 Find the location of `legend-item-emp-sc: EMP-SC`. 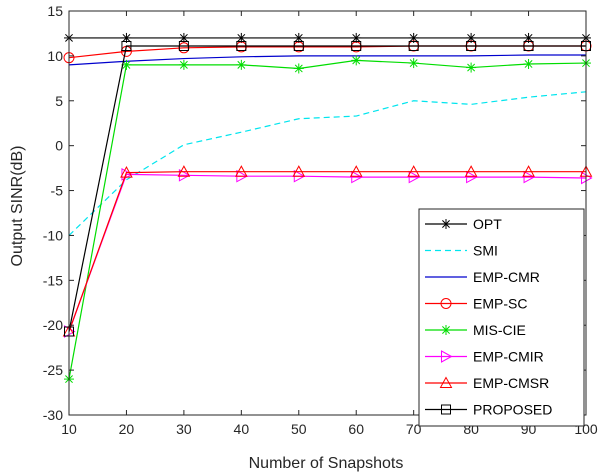

legend-item-emp-sc: EMP-SC is located at coordinates (476, 304).